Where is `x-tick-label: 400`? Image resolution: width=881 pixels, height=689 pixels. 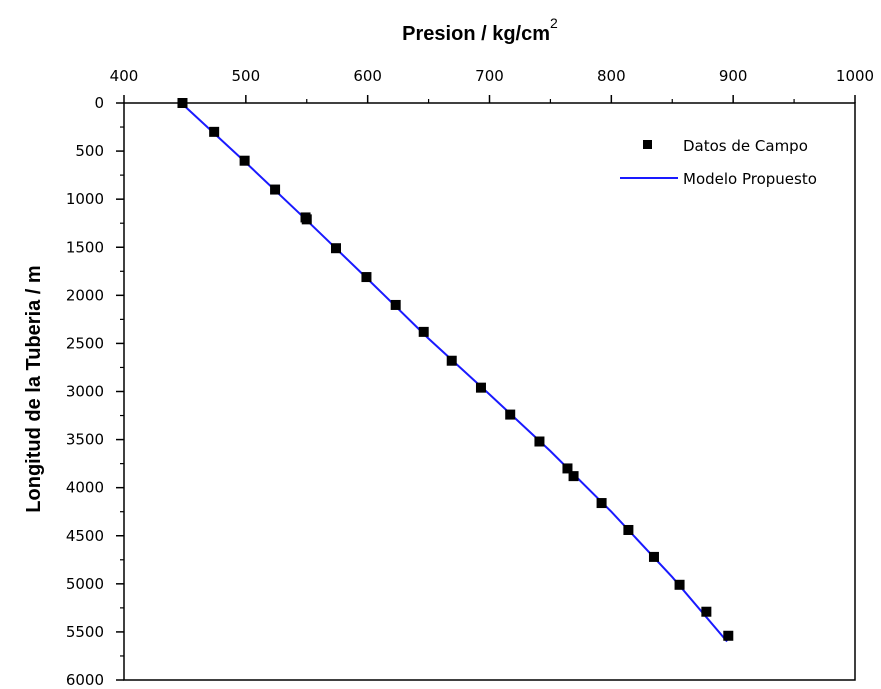 x-tick-label: 400 is located at coordinates (124, 76).